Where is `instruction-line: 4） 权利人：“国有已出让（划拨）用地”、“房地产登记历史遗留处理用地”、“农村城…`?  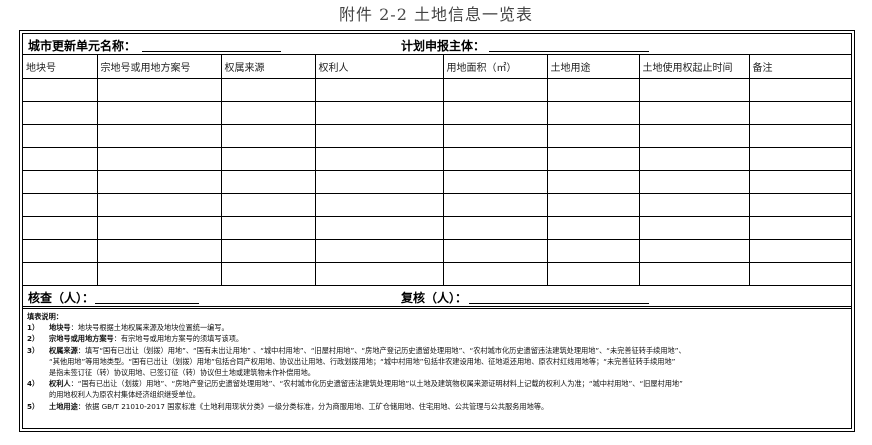
instruction-line: 4） 权利人：“国有已出让（划拨）用地”、“房地产登记历史遗留处理用地”、“农村城… is located at coordinates (437, 383).